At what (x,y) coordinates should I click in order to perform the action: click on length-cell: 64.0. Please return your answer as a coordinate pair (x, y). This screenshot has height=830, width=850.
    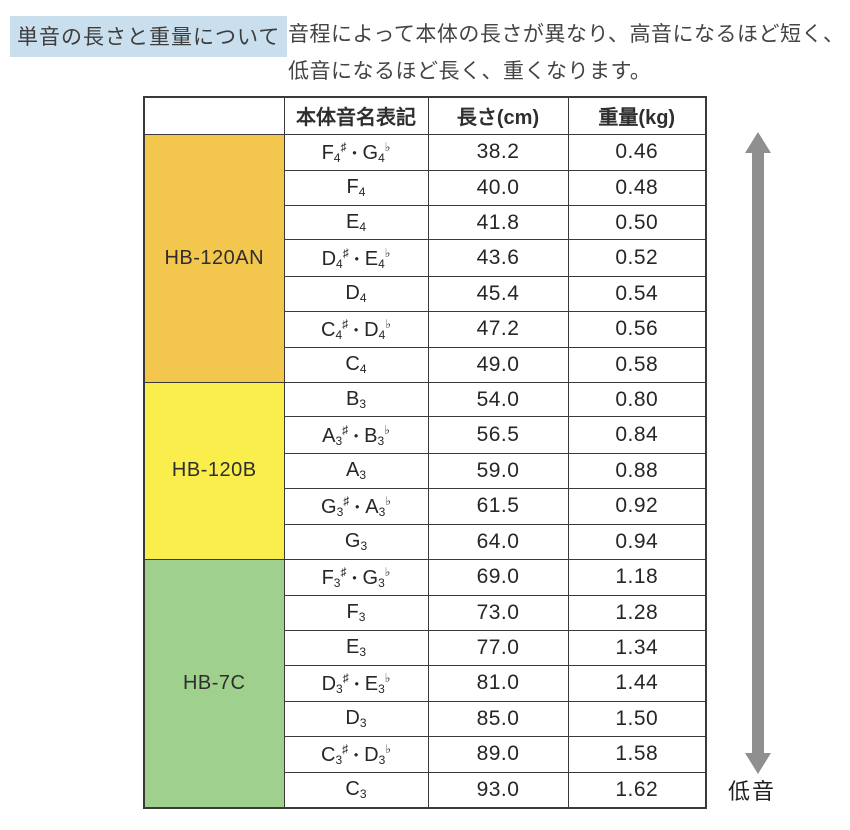
    Looking at the image, I should click on (498, 541).